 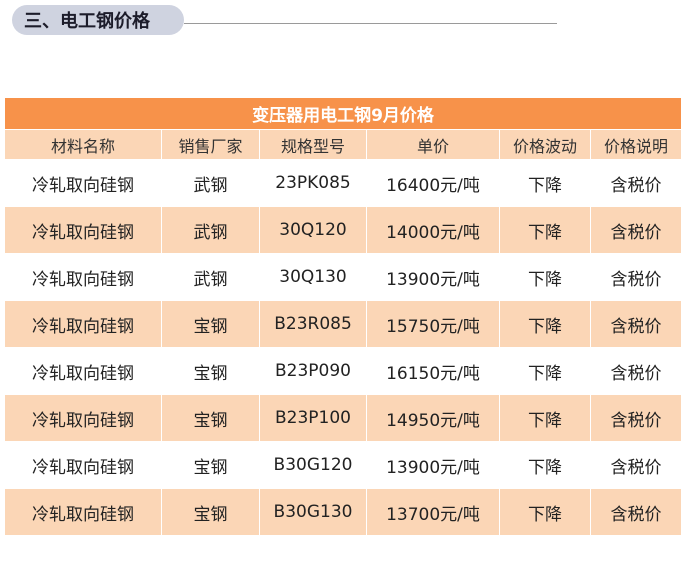 What do you see at coordinates (284, 21) in the screenshot?
I see `section-header: 三、电工钢价格` at bounding box center [284, 21].